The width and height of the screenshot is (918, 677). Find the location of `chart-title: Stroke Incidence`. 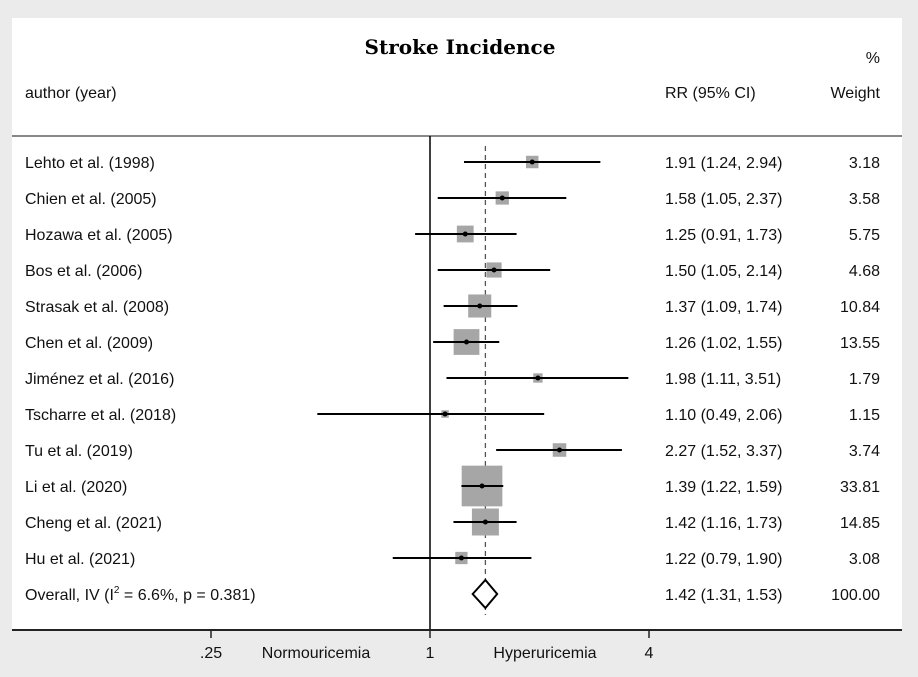

chart-title: Stroke Incidence is located at coordinates (460, 47).